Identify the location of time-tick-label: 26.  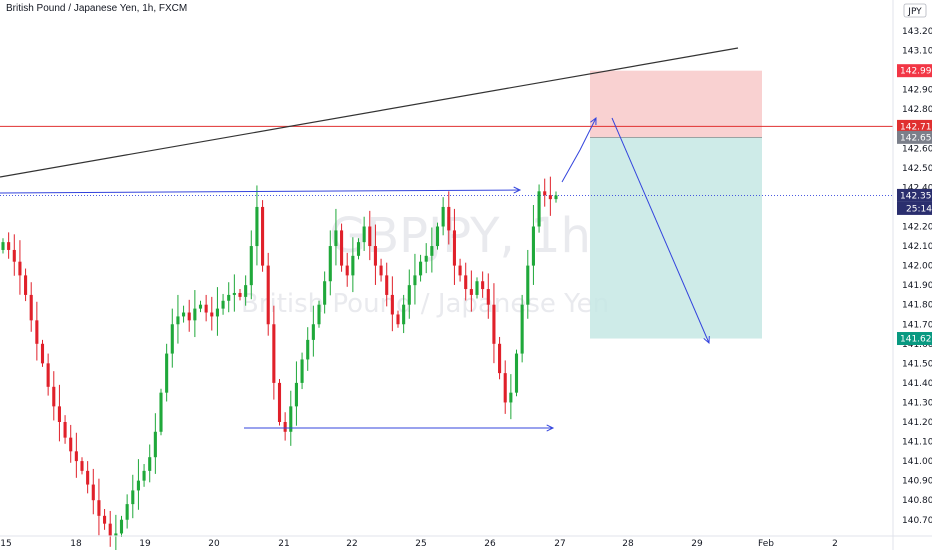
(490, 544).